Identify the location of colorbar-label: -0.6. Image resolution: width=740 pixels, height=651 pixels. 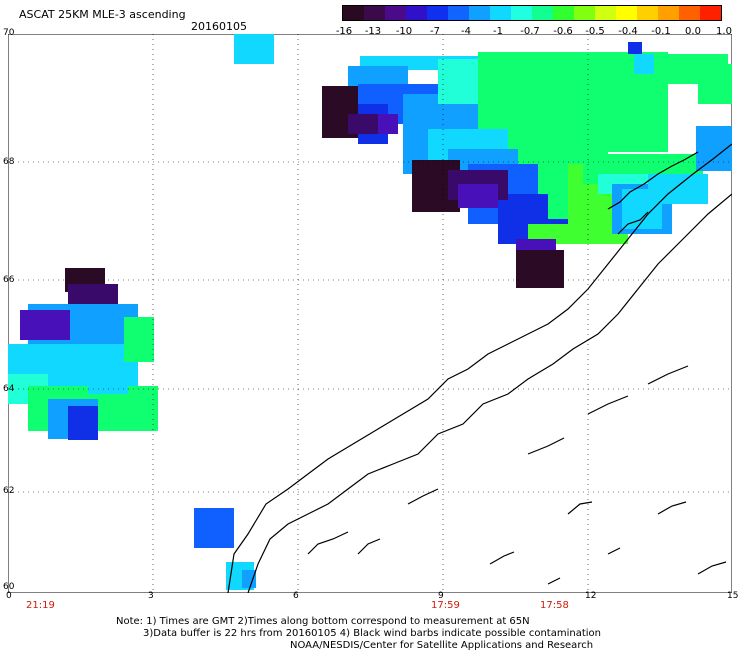
(563, 31).